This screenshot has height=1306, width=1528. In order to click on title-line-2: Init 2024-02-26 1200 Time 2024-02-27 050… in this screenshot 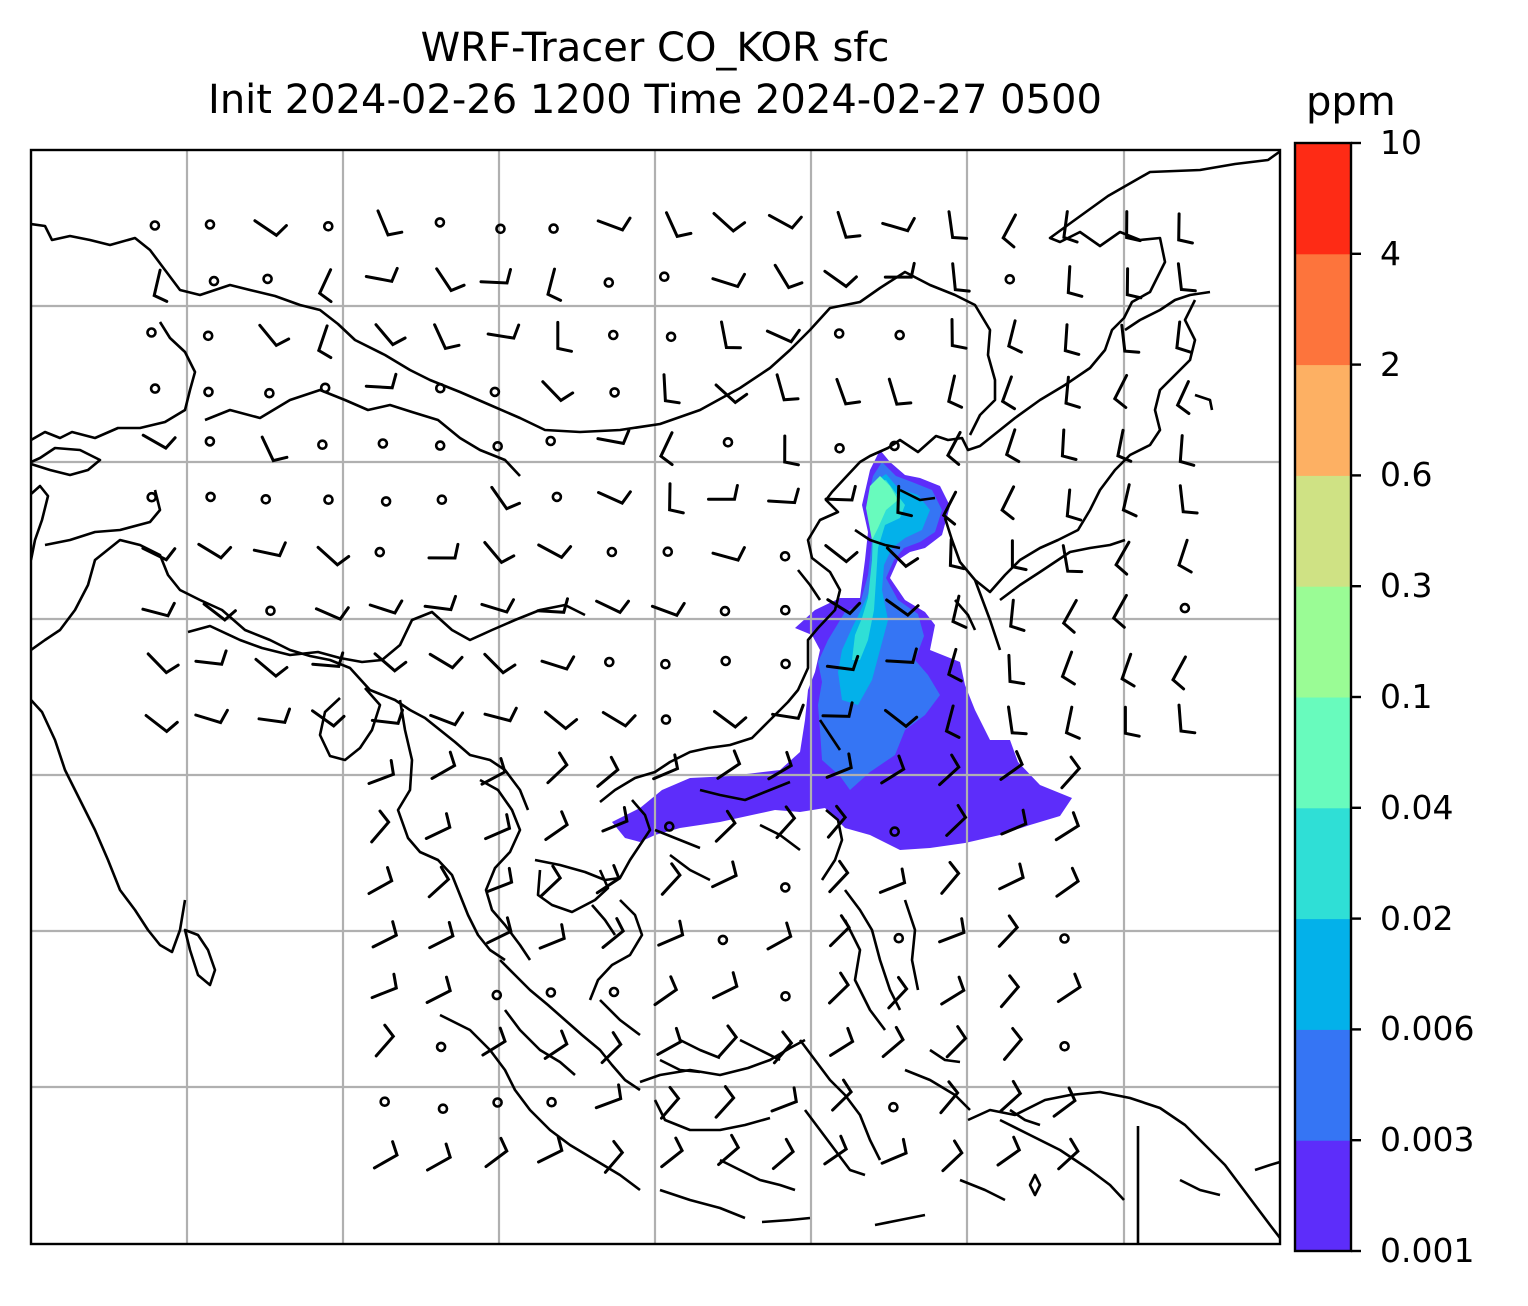, I will do `click(655, 100)`.